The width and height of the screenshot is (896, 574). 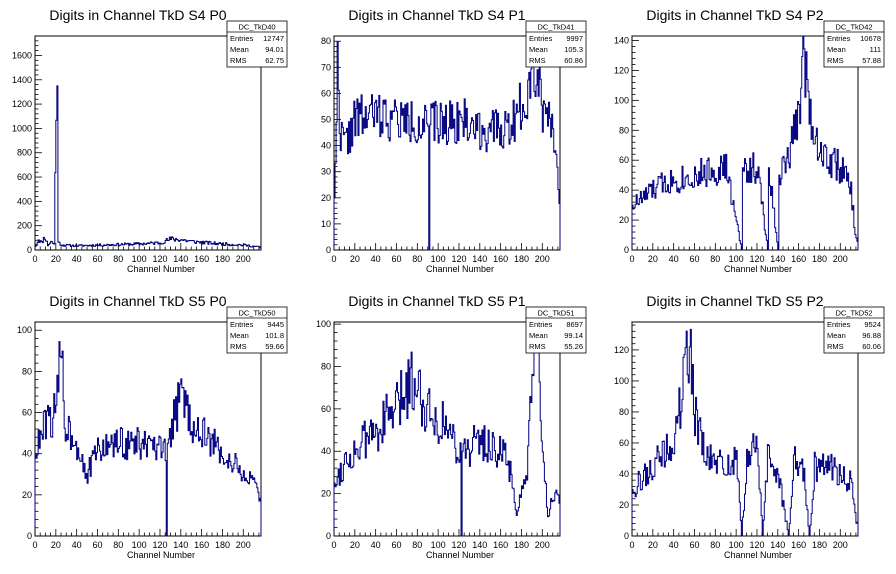 What do you see at coordinates (853, 27) in the screenshot?
I see `stats-histogram-name: DC_TkD42` at bounding box center [853, 27].